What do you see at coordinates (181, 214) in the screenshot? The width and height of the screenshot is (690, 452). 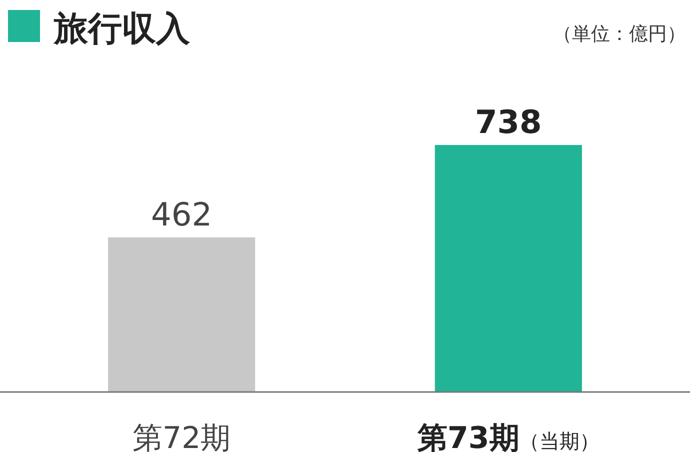 I see `data-label: 462` at bounding box center [181, 214].